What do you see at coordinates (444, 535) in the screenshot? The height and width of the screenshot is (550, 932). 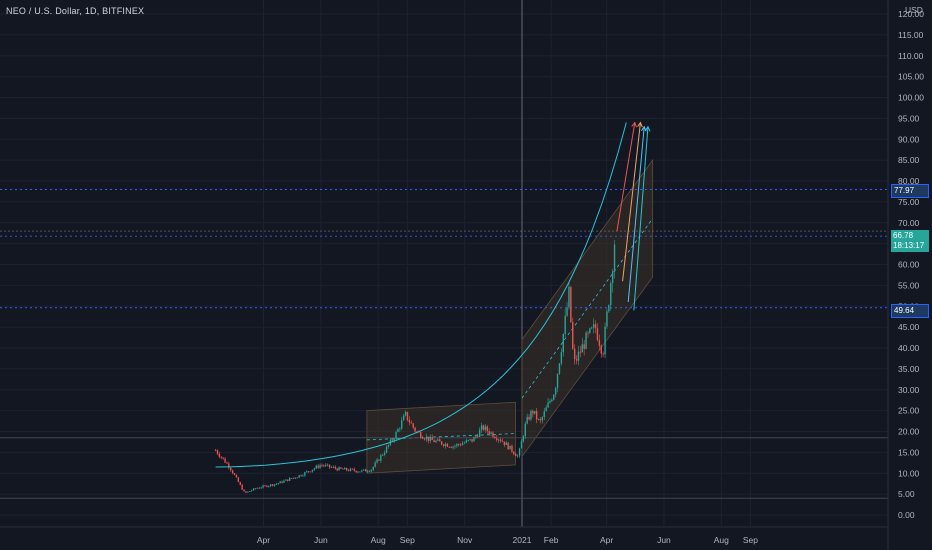 I see `time-axis: Apr Jun Aug Sep Nov 2021 Feb Apr Jun Aug Sep` at bounding box center [444, 535].